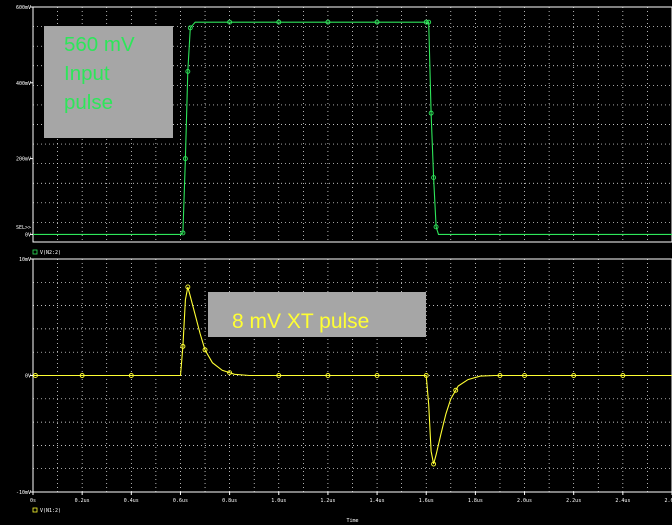 Image resolution: width=672 pixels, height=525 pixels. Describe the element at coordinates (524, 501) in the screenshot. I see `x-tick-label: 2.0us` at that location.